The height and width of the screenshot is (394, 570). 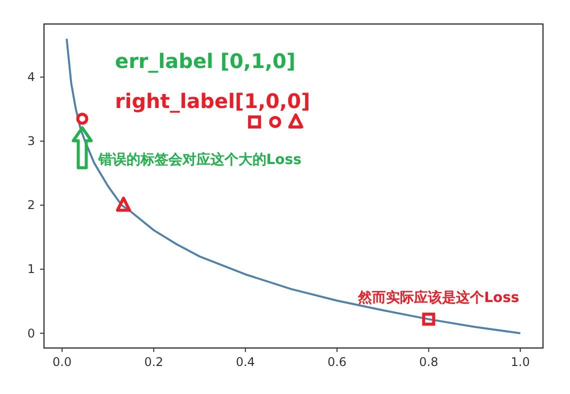 What do you see at coordinates (31, 205) in the screenshot?
I see `y-tick-label: 2` at bounding box center [31, 205].